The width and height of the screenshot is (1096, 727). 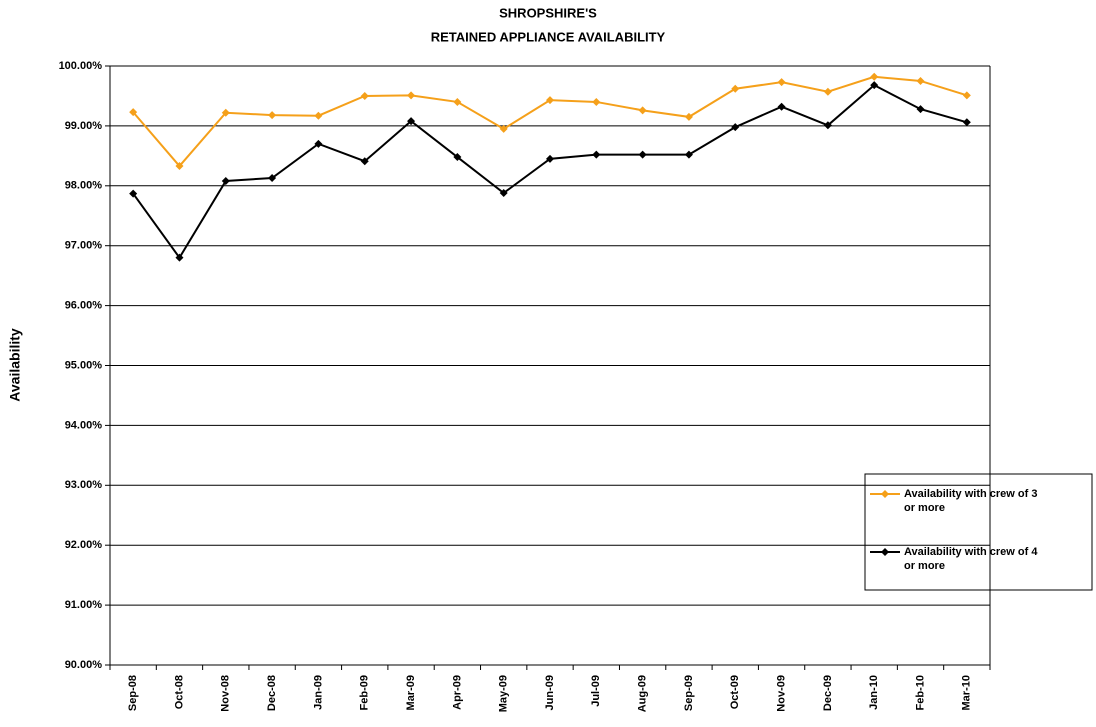 What do you see at coordinates (643, 693) in the screenshot?
I see `x-tick-label: Aug-09` at bounding box center [643, 693].